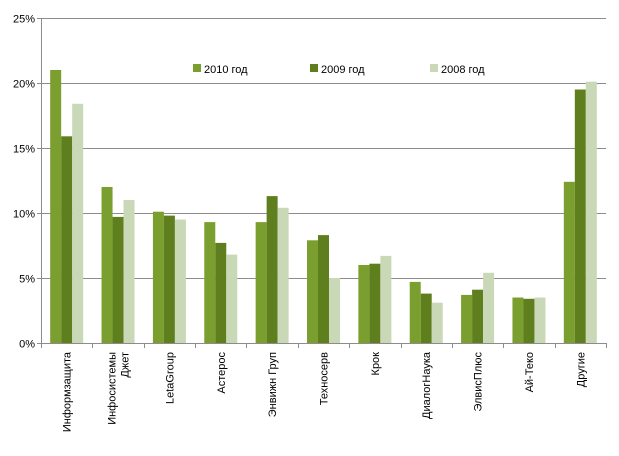 The width and height of the screenshot is (619, 456). Describe the element at coordinates (427, 385) in the screenshot. I see `x-category-label: ДиалогНаука` at that location.